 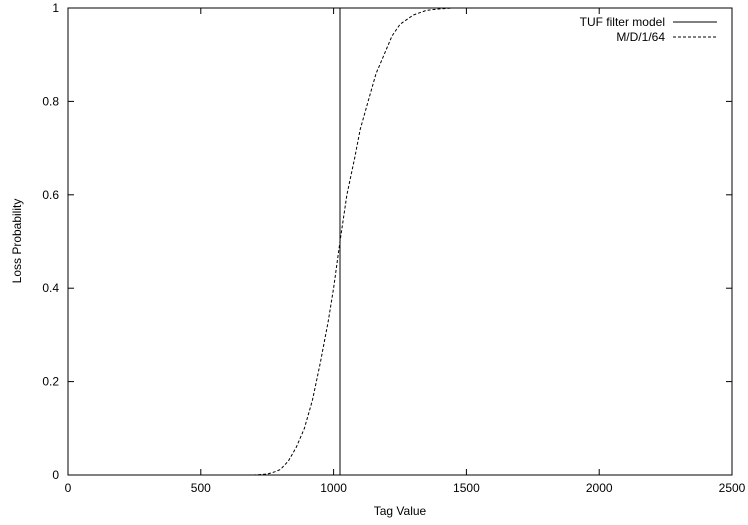 I want to click on x-tick-label: 500, so click(x=201, y=488).